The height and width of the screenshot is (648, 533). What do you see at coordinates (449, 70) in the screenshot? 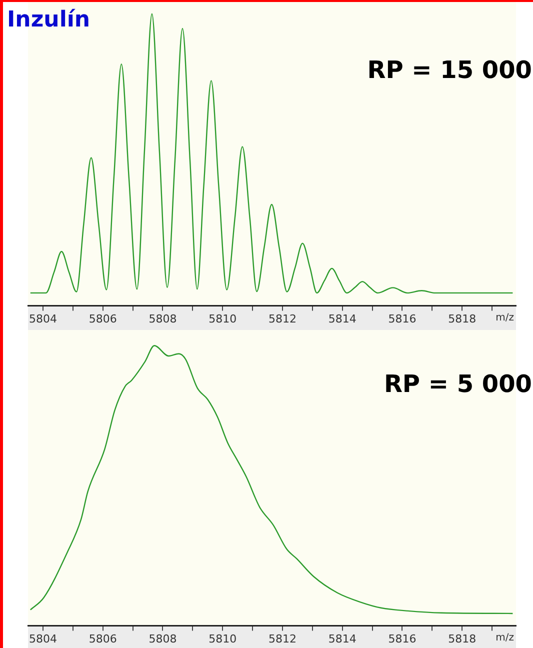
I see `annotation: RP = 15 000` at bounding box center [449, 70].